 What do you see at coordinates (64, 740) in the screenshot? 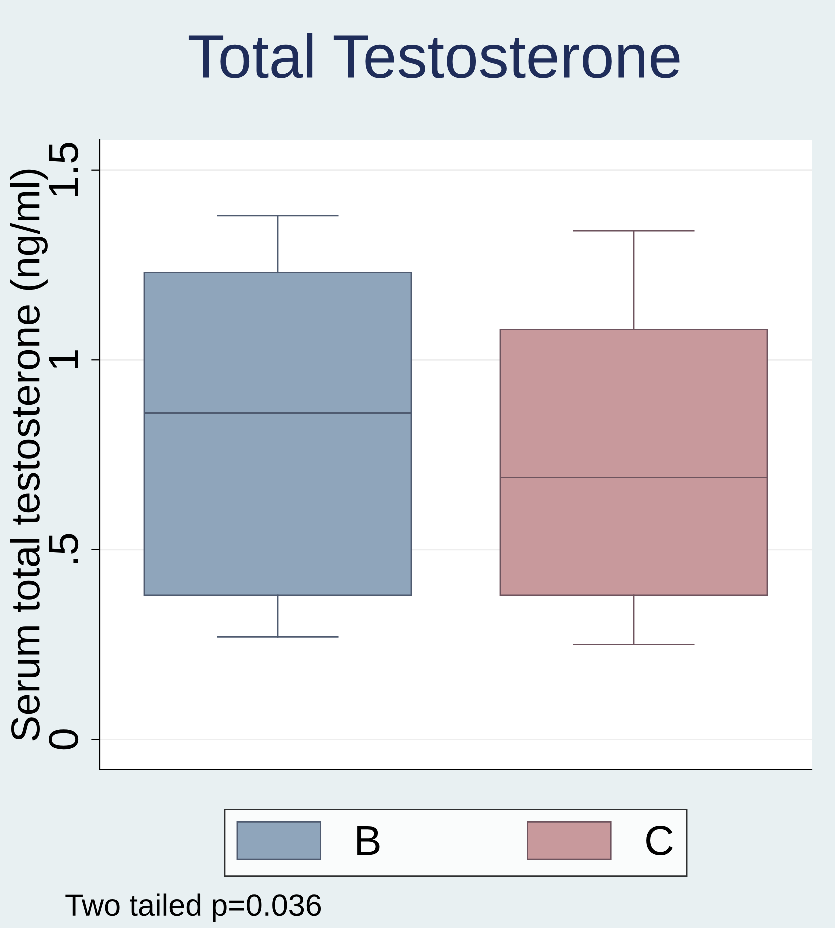
I see `y-tick-label: 0` at bounding box center [64, 740].